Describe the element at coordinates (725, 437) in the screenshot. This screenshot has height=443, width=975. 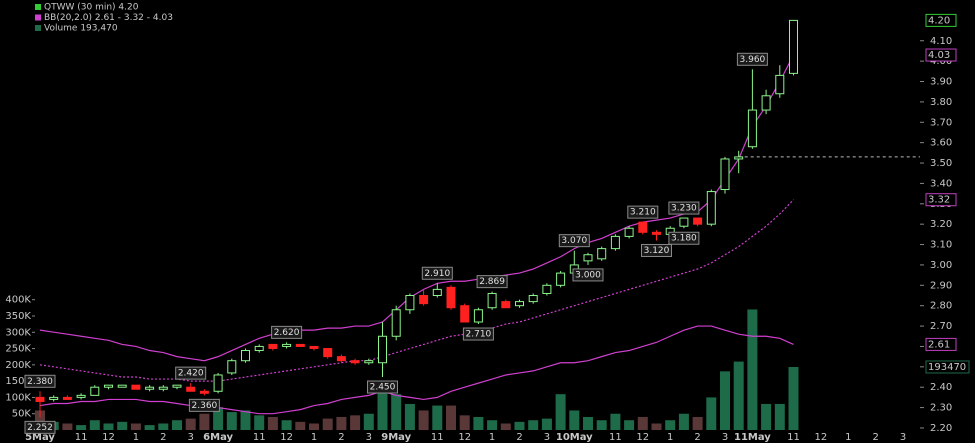
I see `x-tick-label: 3` at that location.